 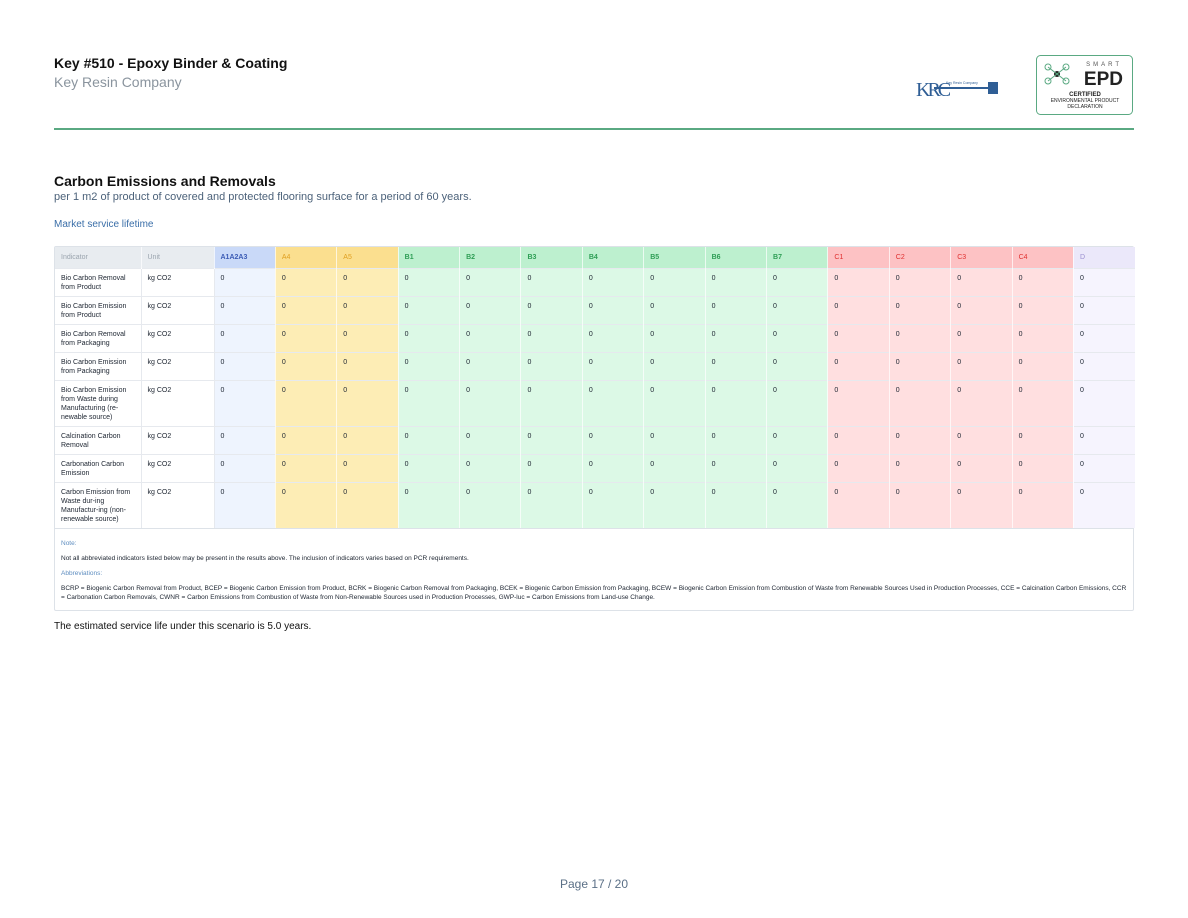 What do you see at coordinates (1057, 74) in the screenshot?
I see `links` at bounding box center [1057, 74].